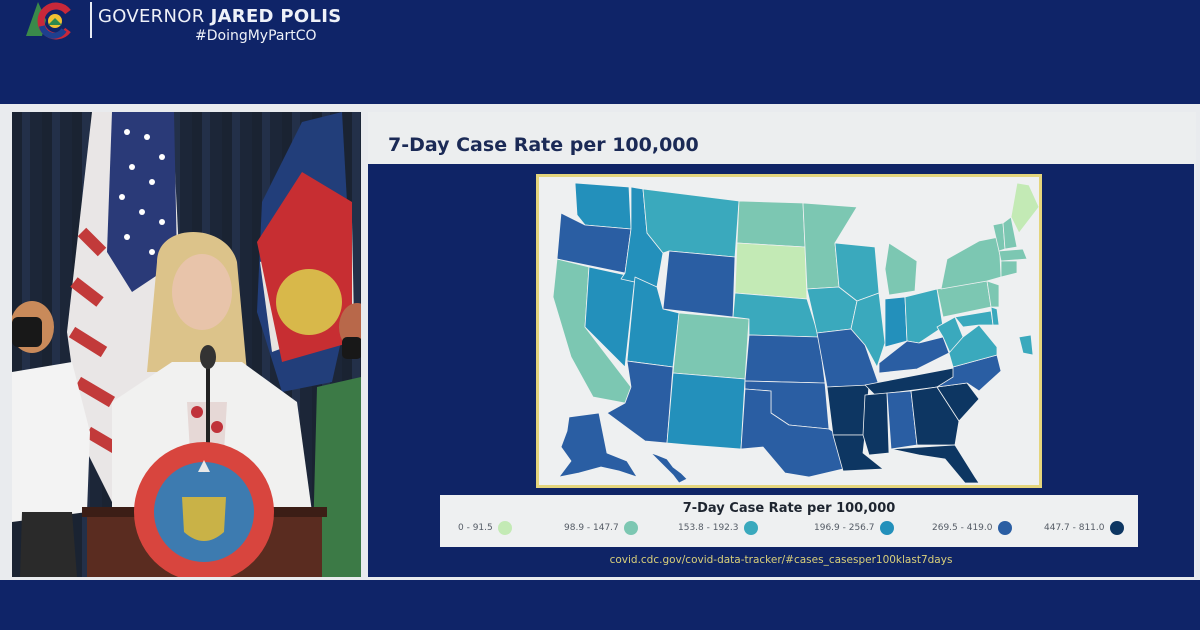 Image resolution: width=1200 pixels, height=630 pixels. What do you see at coordinates (711, 346) in the screenshot?
I see `state-CO` at bounding box center [711, 346].